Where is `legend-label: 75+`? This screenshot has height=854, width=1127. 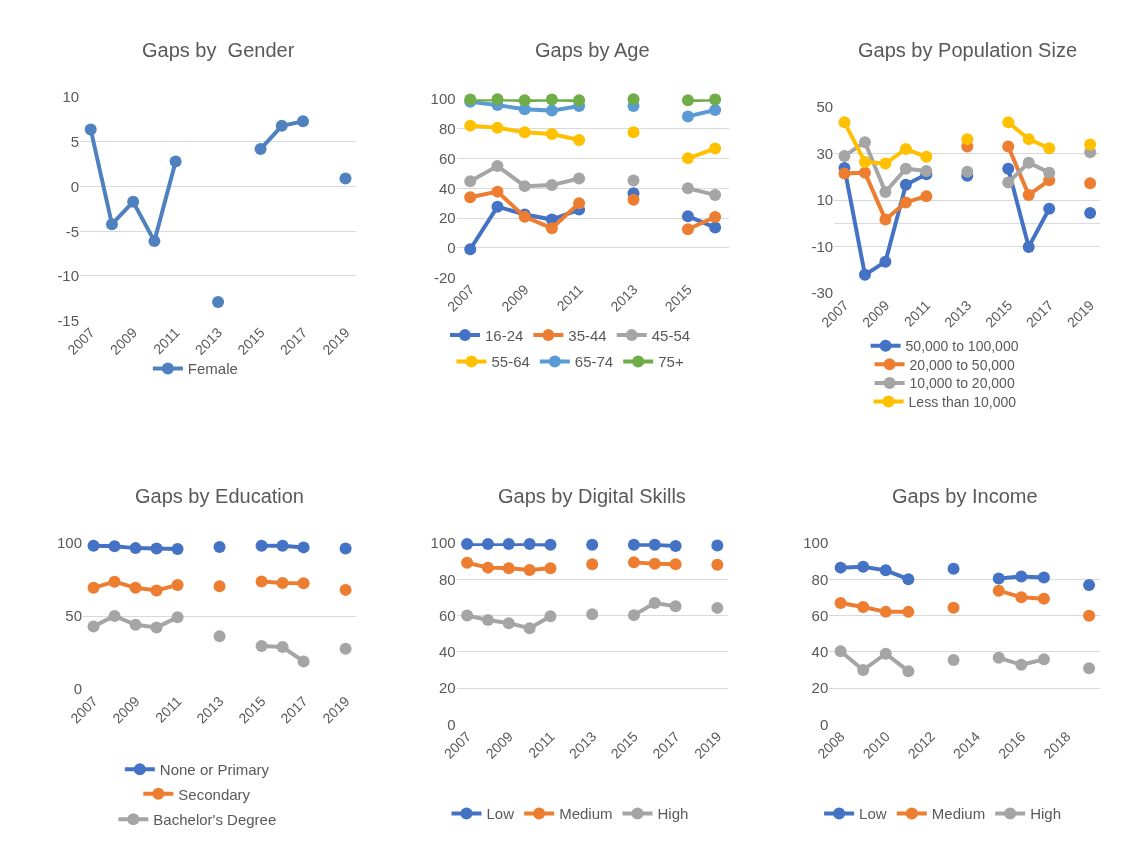 legend-label: 75+ is located at coordinates (671, 362).